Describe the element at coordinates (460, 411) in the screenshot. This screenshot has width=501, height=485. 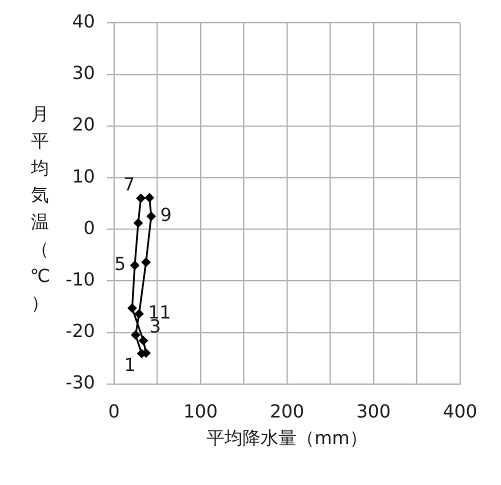
I see `x-tick-label: 400` at that location.